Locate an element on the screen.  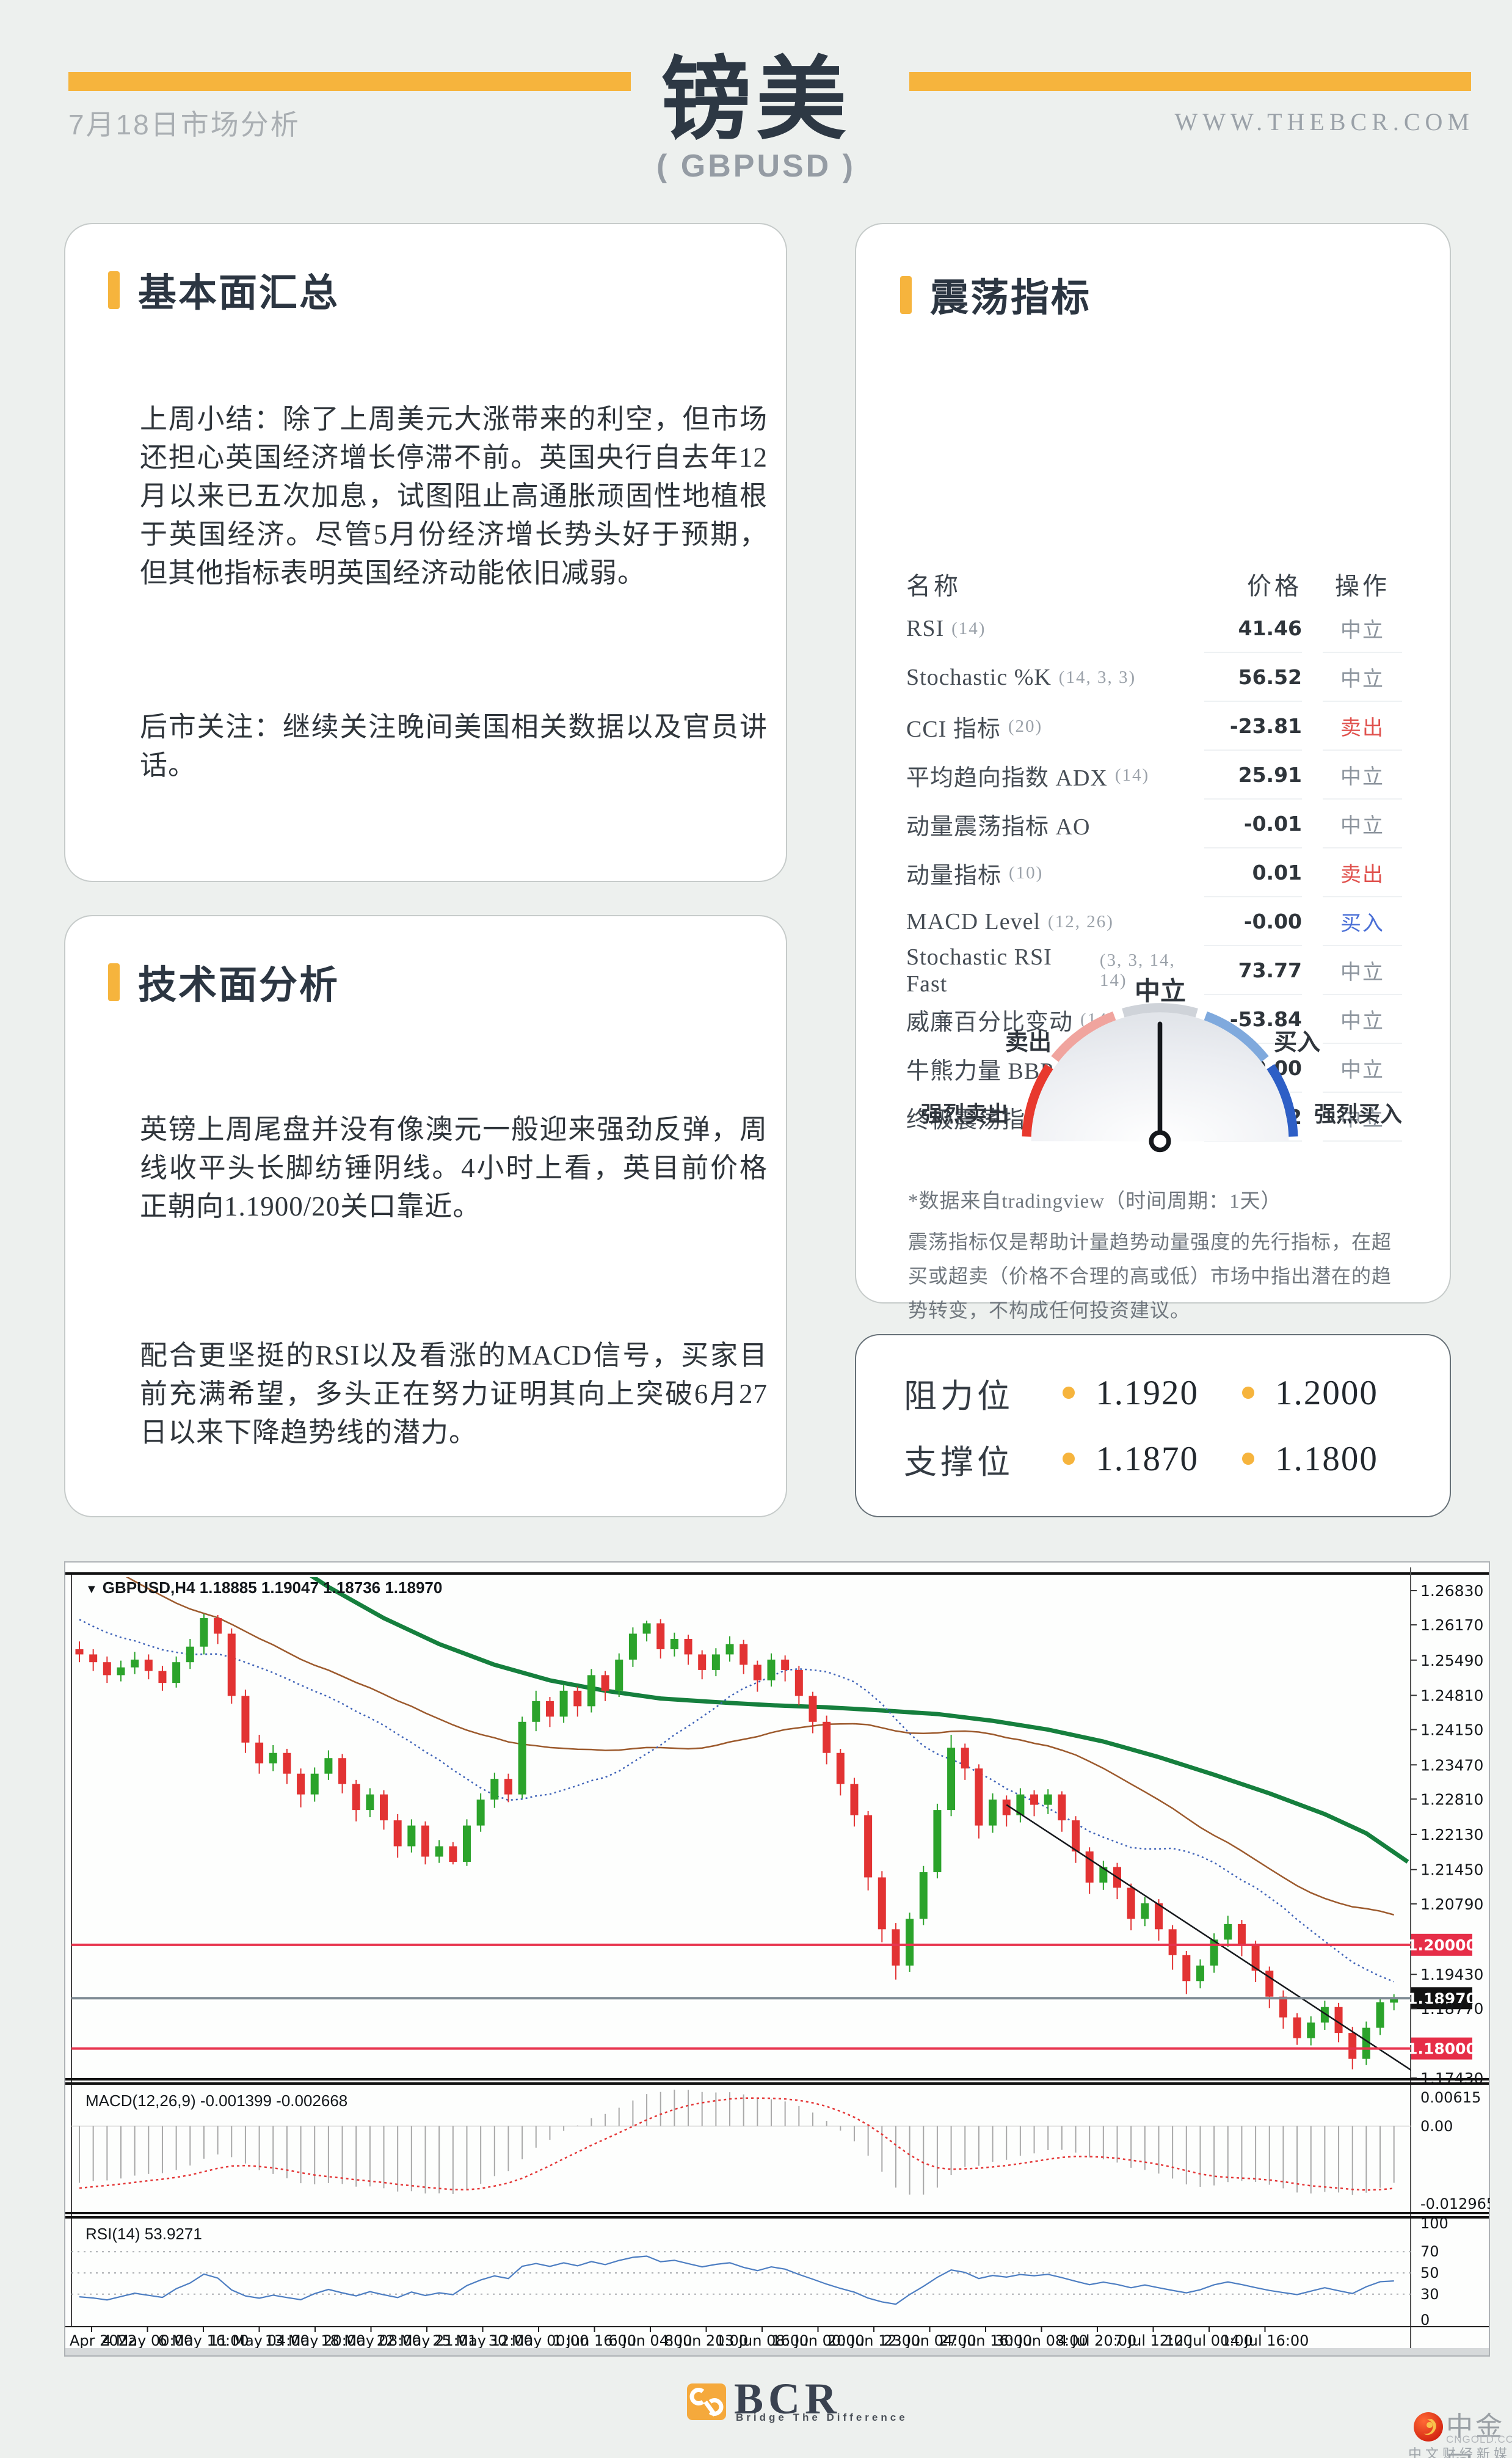
time-label: 27 Jun 16:00 is located at coordinates (986, 2340).